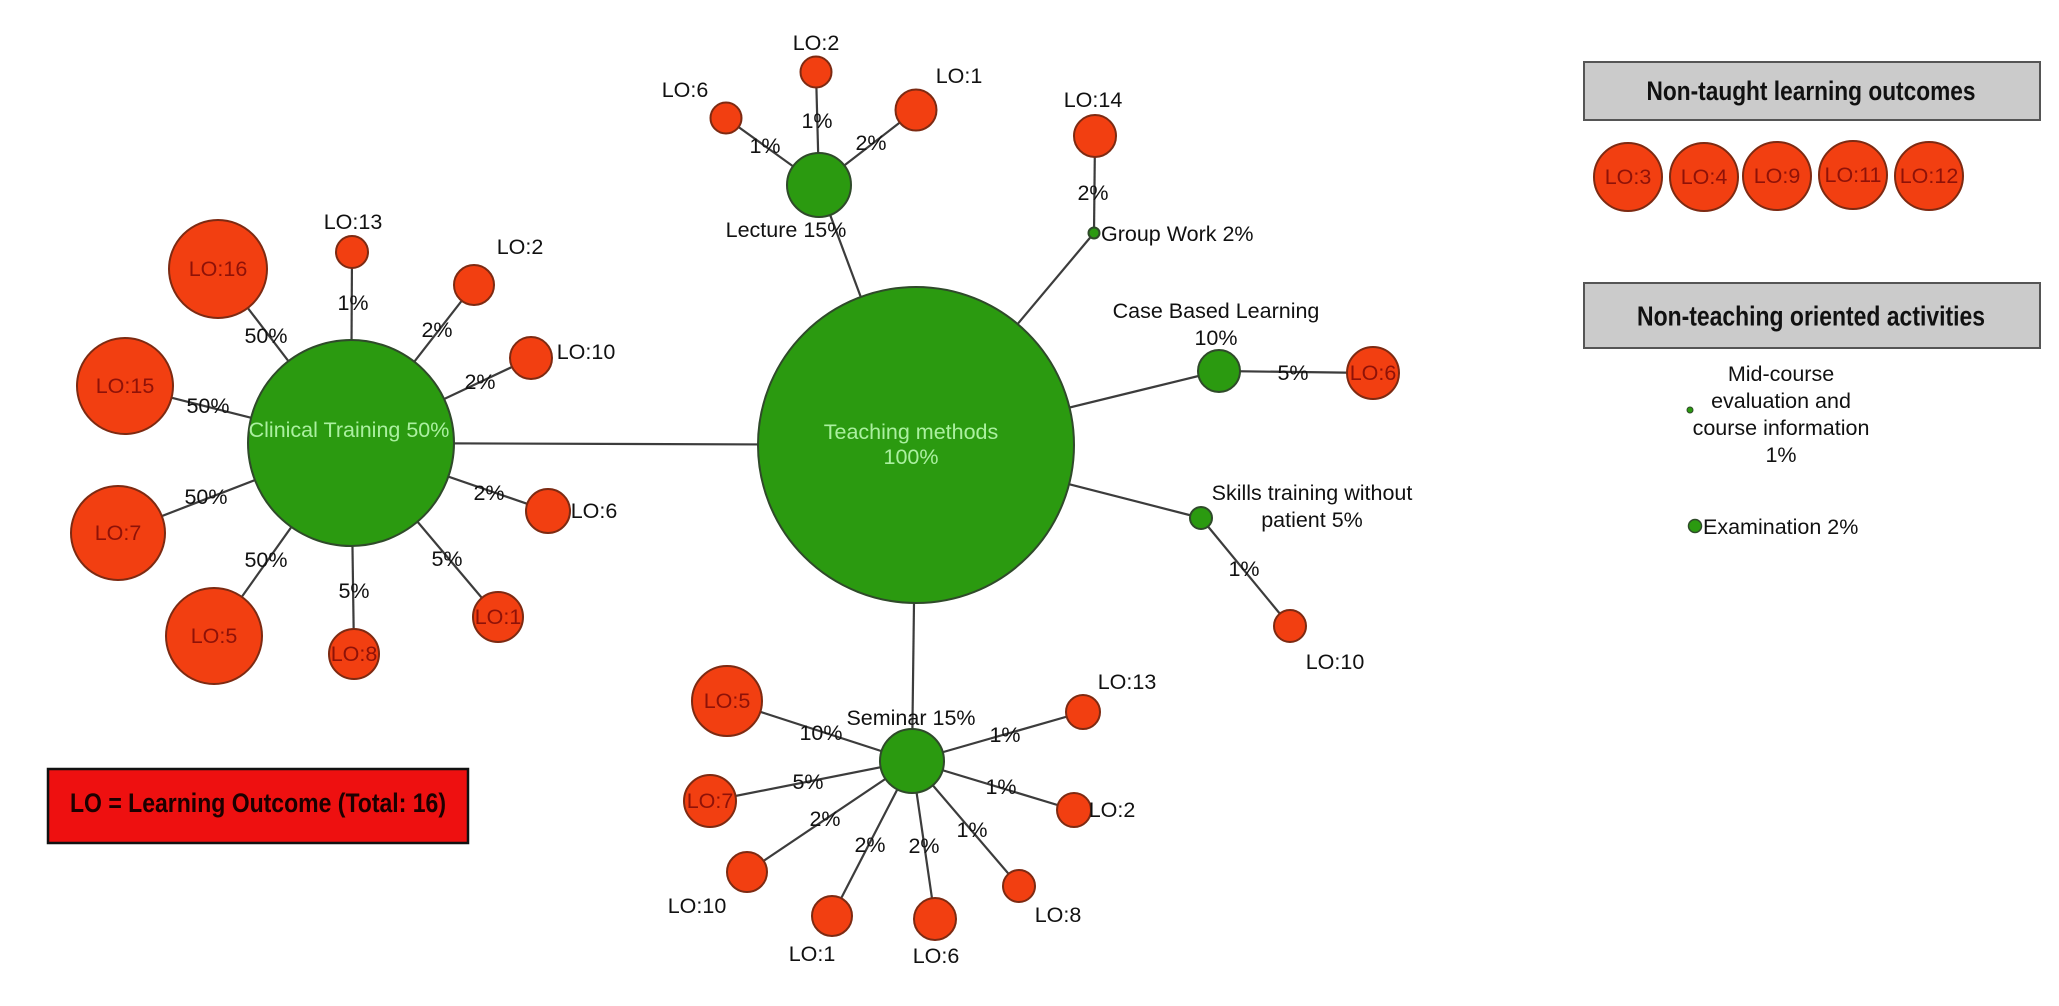  What do you see at coordinates (1312, 493) in the screenshot?
I see `svg-text: Skills training without` at bounding box center [1312, 493].